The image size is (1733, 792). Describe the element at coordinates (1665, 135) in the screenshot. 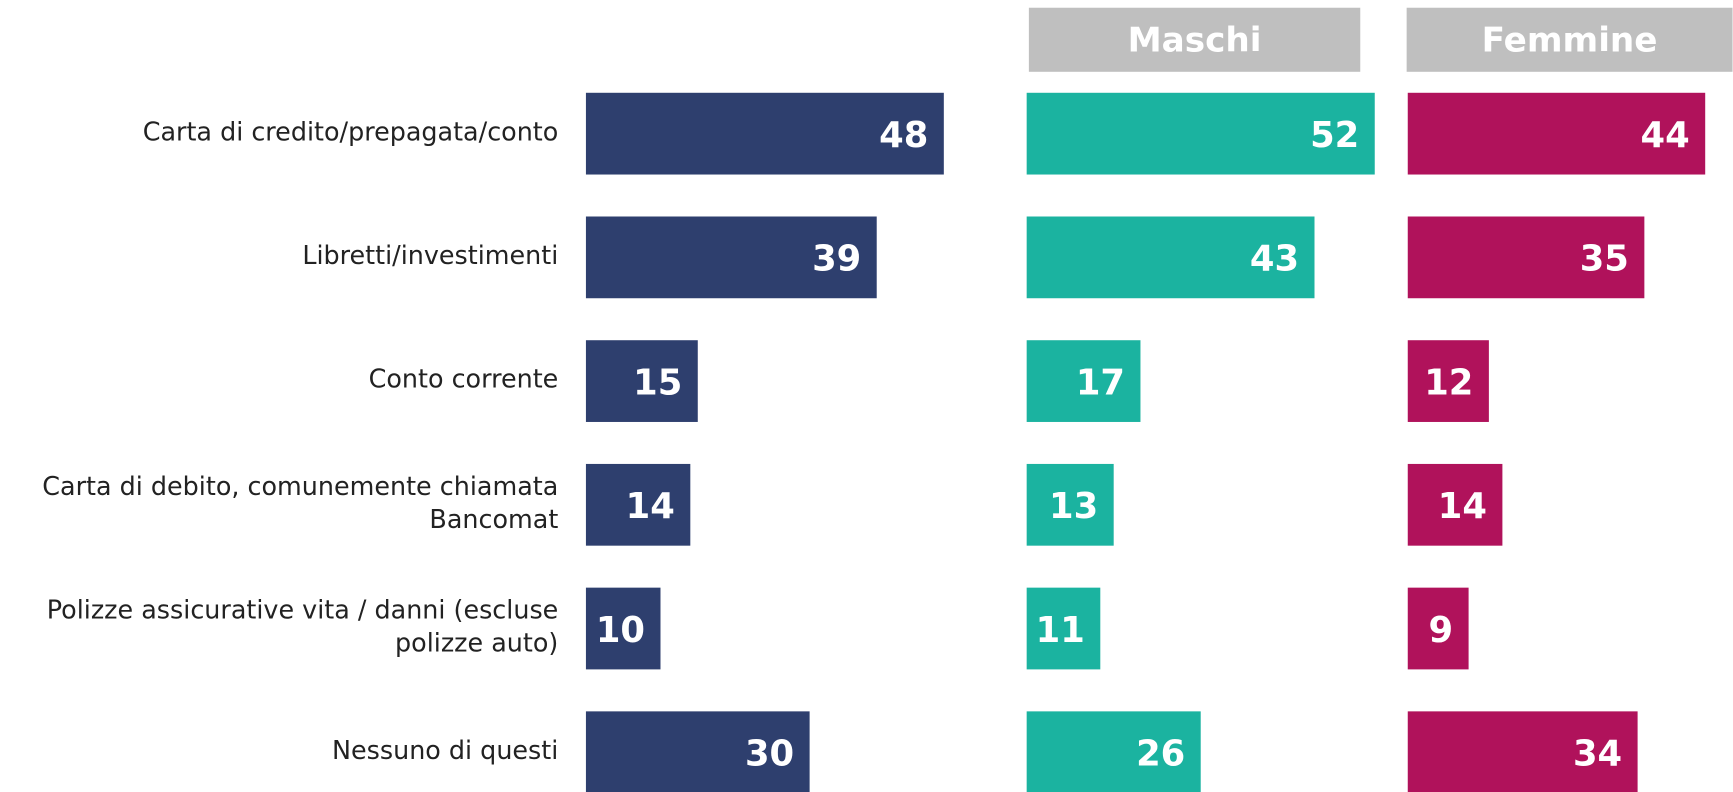

I see `data-label: 44` at that location.